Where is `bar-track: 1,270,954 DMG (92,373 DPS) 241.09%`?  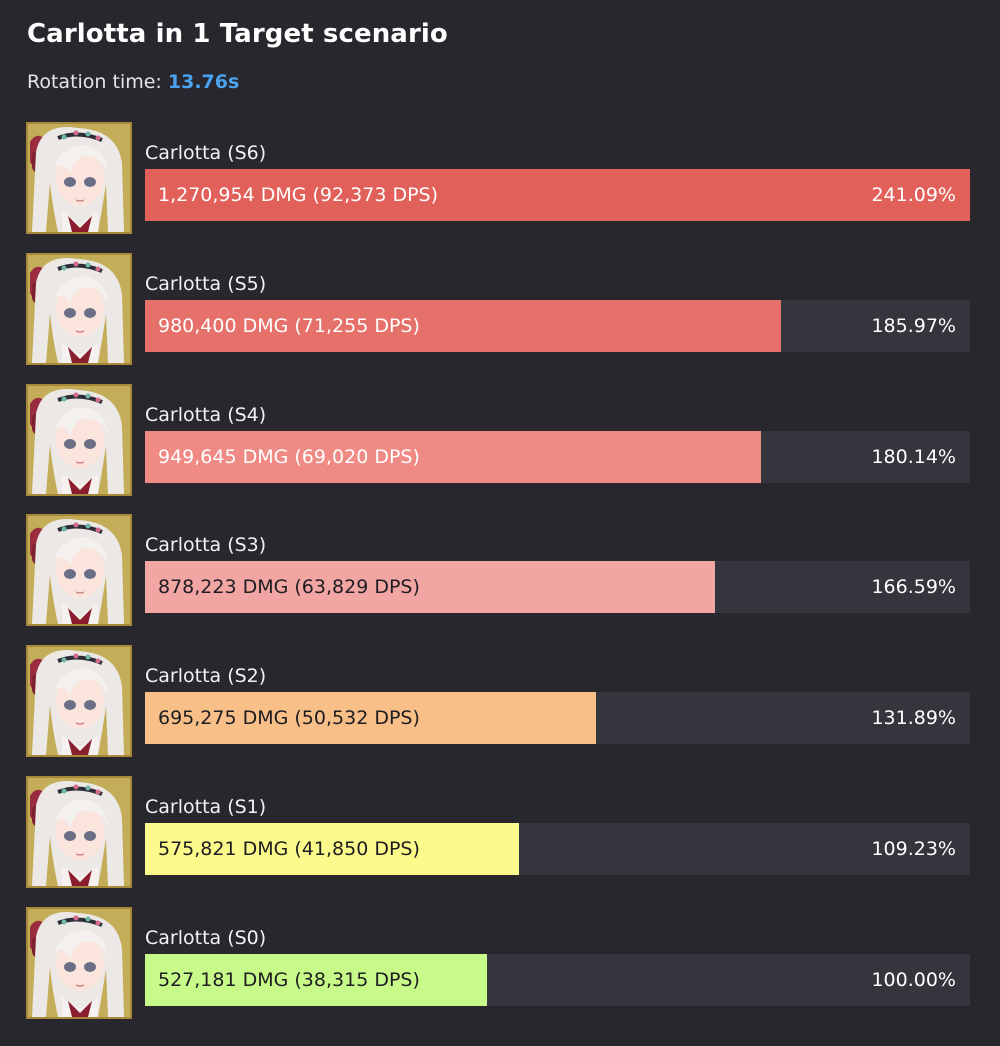 bar-track: 1,270,954 DMG (92,373 DPS) 241.09% is located at coordinates (557, 195).